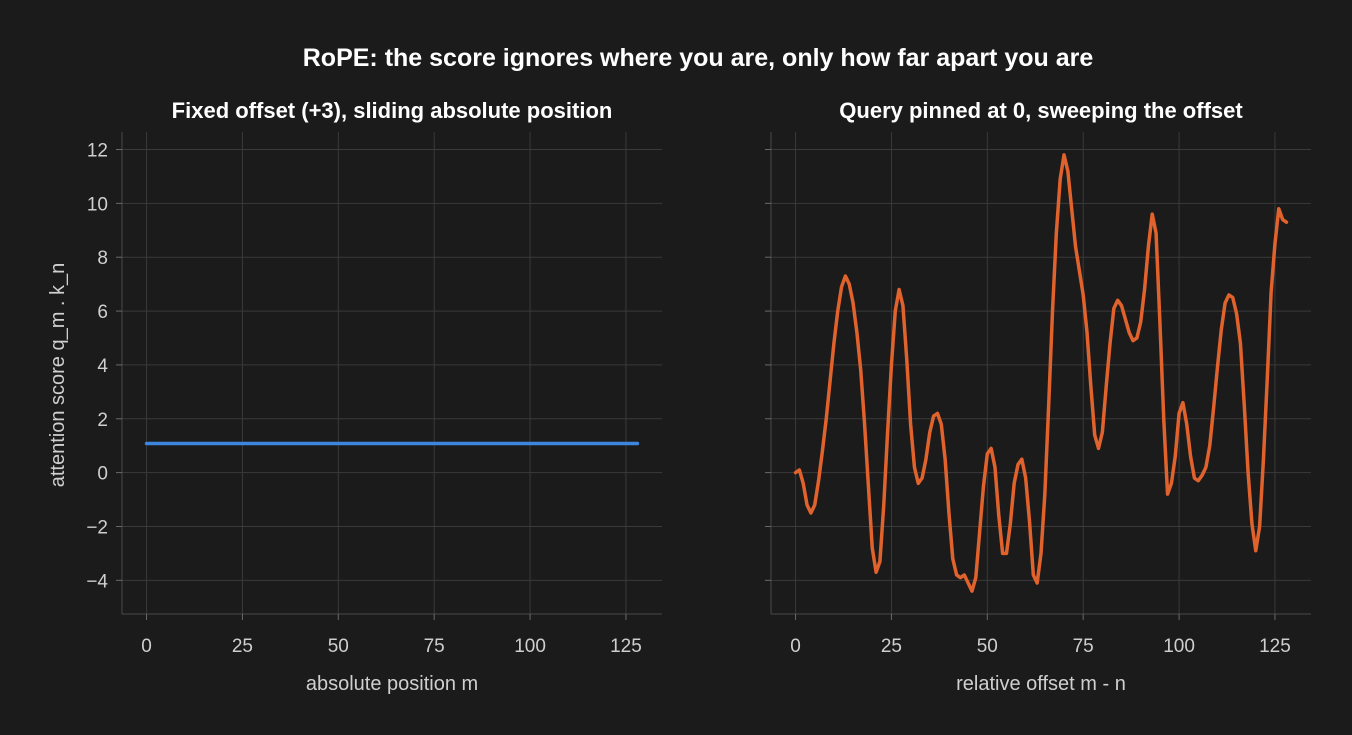 This screenshot has width=1352, height=735. Describe the element at coordinates (891, 646) in the screenshot. I see `right-x-tick-label: 25` at that location.